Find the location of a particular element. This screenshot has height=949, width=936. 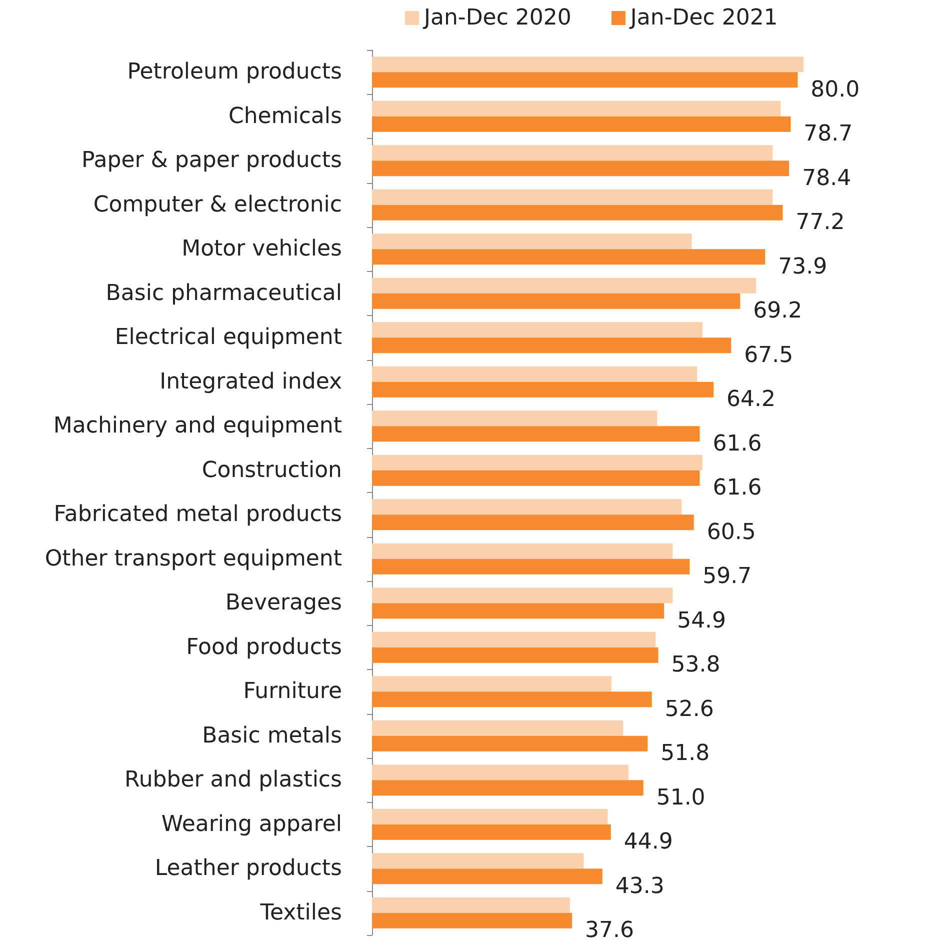

data-label: 52.6 is located at coordinates (689, 709).